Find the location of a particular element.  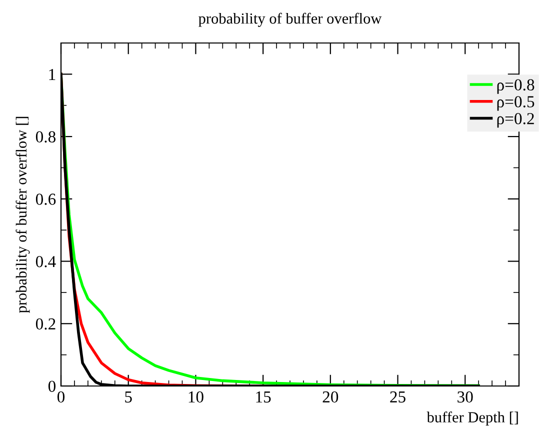

y-tick-label: 0.8 is located at coordinates (46, 137).